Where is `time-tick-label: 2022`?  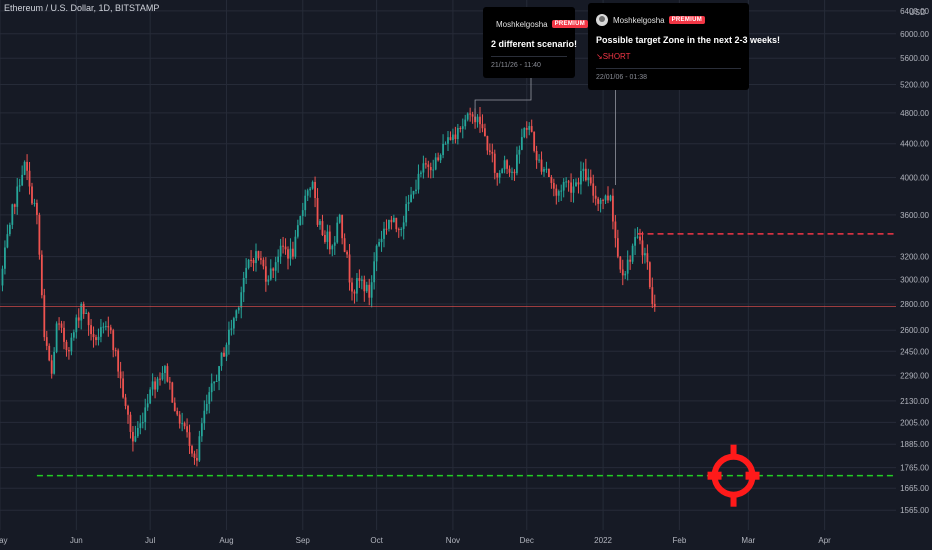
time-tick-label: 2022 is located at coordinates (603, 540).